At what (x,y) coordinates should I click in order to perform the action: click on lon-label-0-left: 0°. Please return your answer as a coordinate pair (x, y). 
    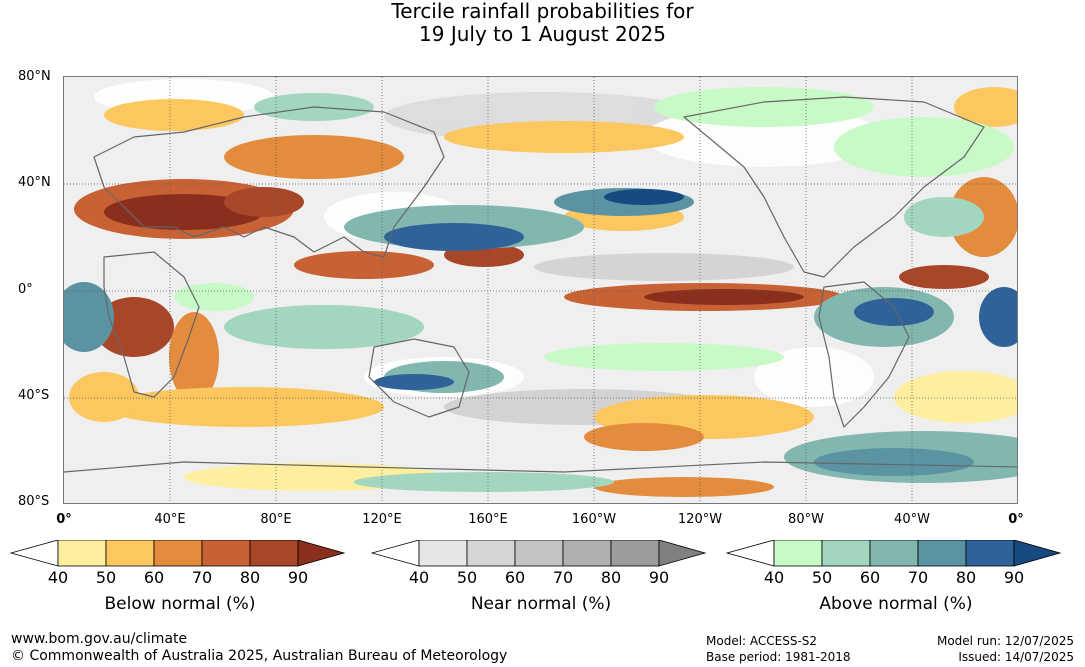
    Looking at the image, I should click on (64, 519).